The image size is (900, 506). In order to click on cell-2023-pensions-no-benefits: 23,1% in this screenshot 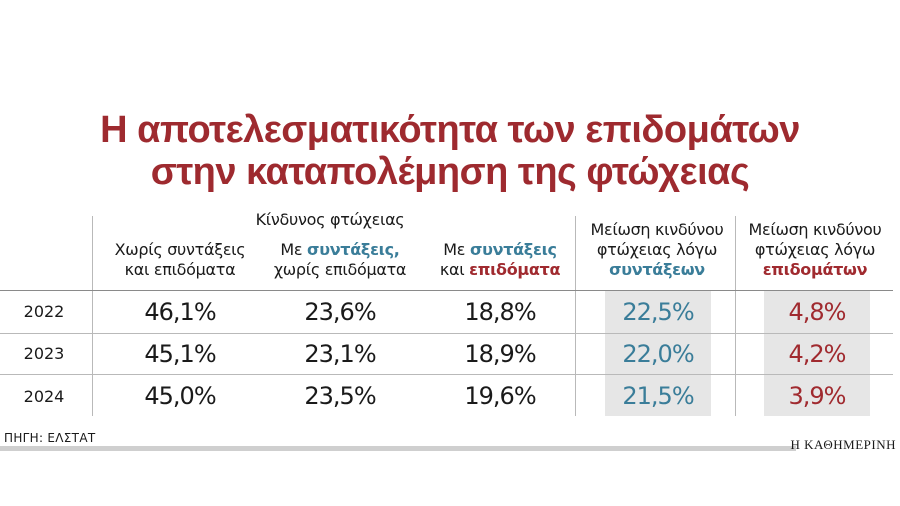, I will do `click(340, 354)`.